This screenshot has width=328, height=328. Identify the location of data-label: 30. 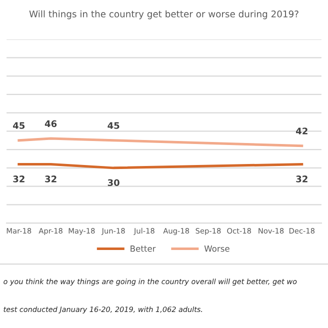
(114, 182).